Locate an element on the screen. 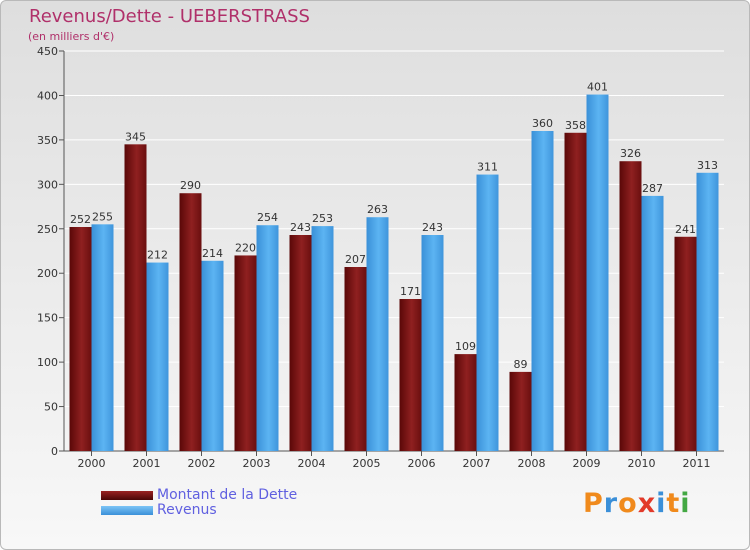 This screenshot has height=550, width=750. data-label-debt: 220 is located at coordinates (245, 247).